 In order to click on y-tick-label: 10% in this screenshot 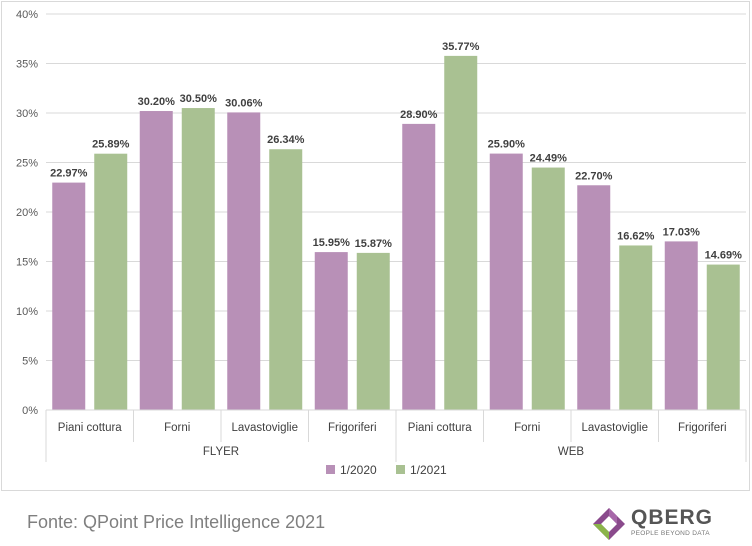, I will do `click(27, 312)`.